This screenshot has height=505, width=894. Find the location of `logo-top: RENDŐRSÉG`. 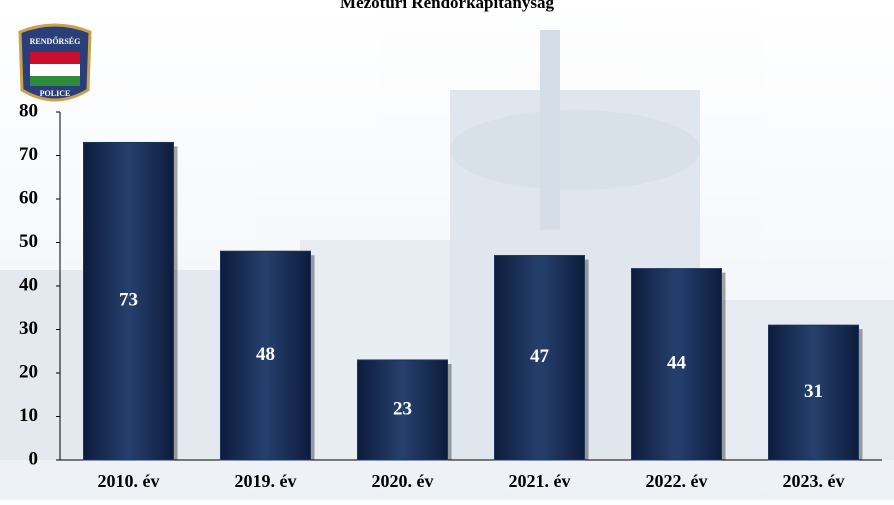

logo-top: RENDŐRSÉG is located at coordinates (55, 41).